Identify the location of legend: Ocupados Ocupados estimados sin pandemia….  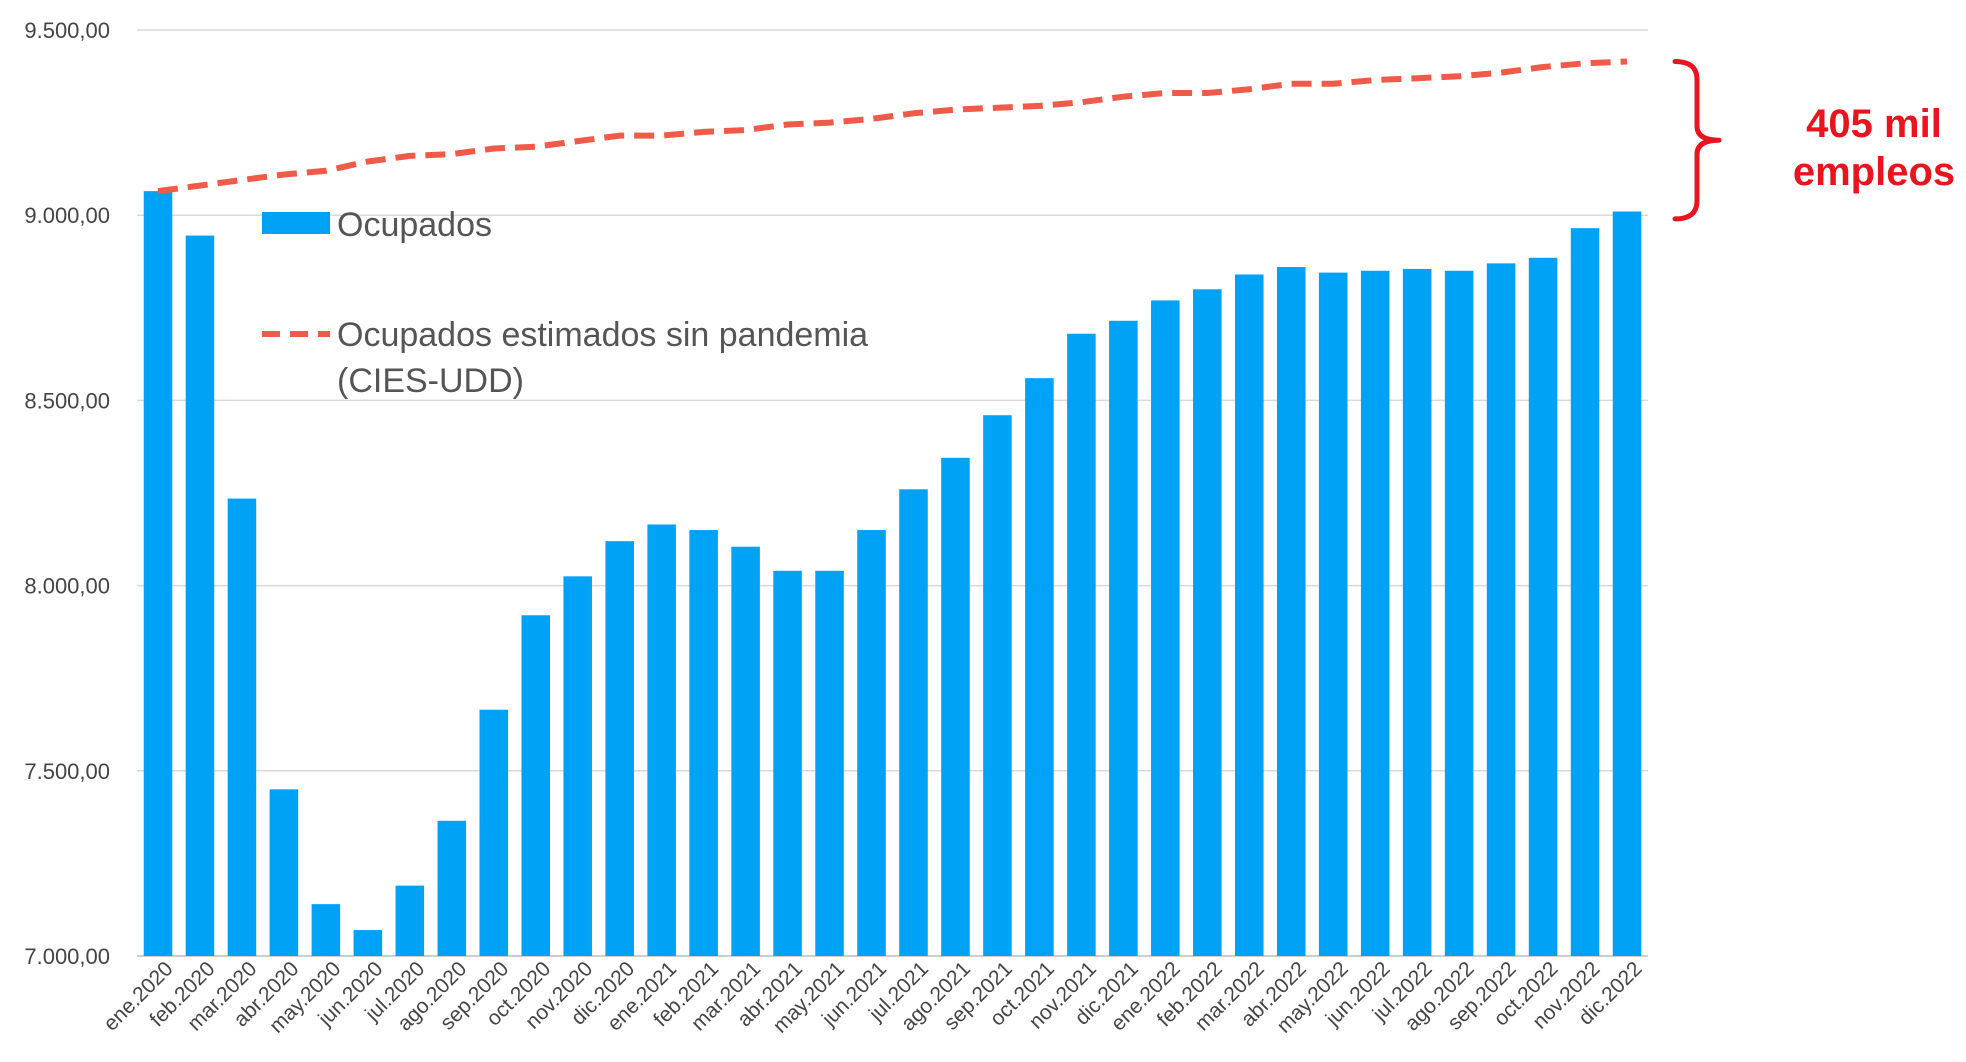
(565, 303).